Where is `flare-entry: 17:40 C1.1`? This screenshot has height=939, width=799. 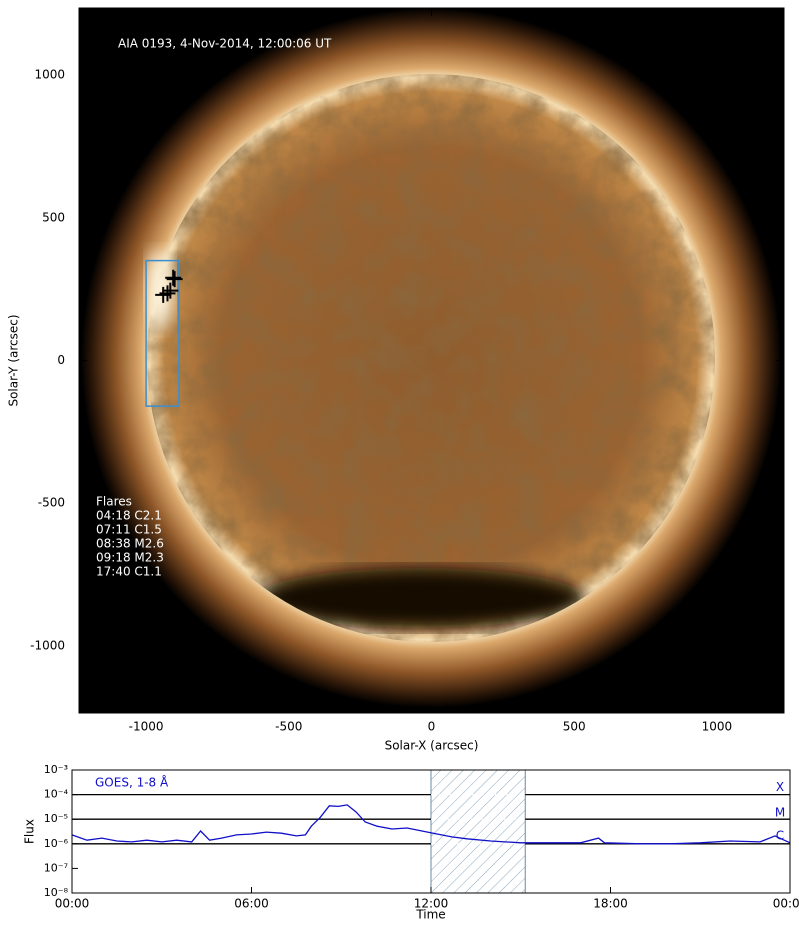
flare-entry: 17:40 C1.1 is located at coordinates (129, 572).